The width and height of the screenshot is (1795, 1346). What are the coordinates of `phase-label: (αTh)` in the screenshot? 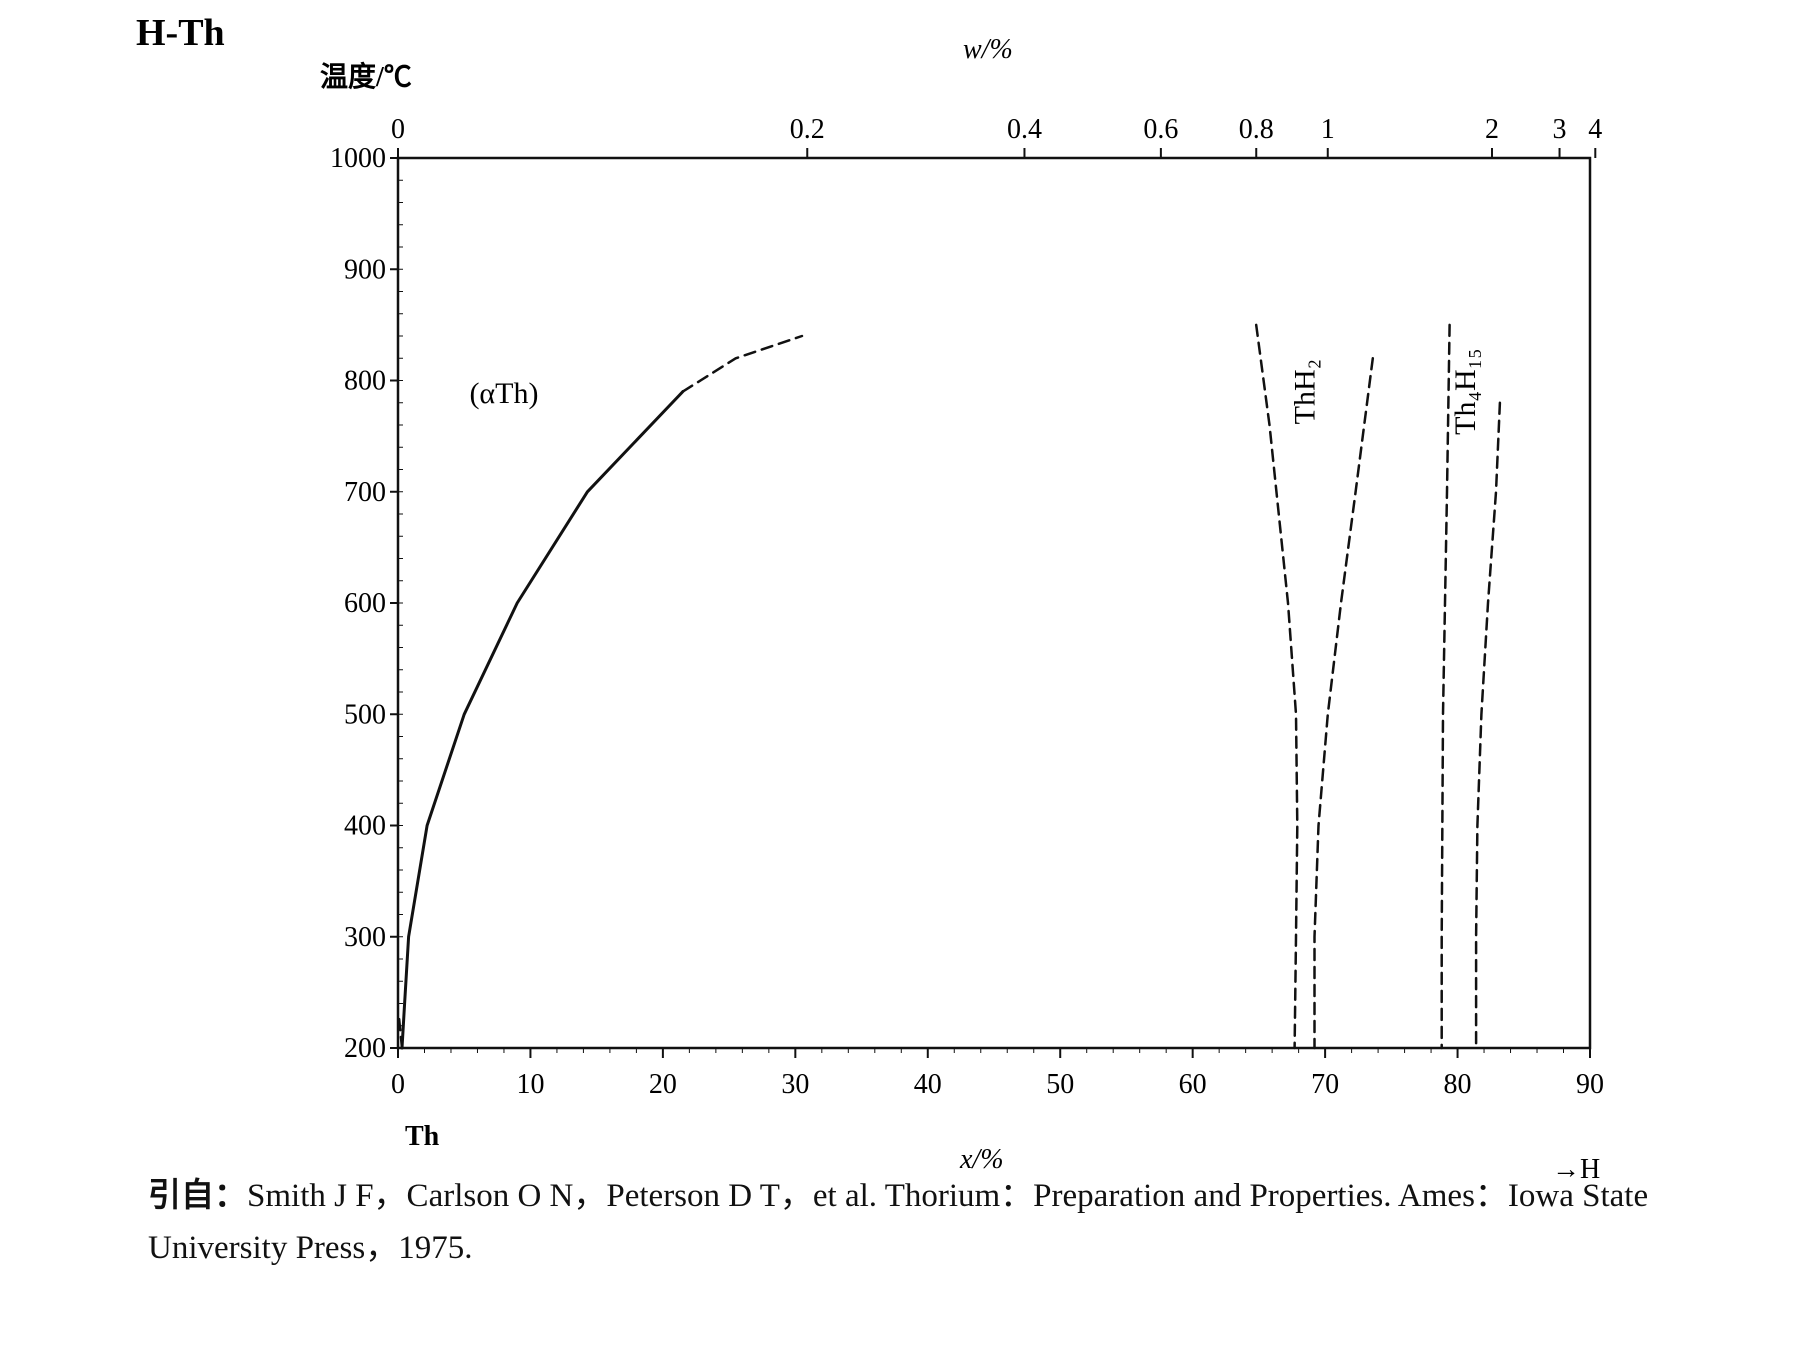 It's located at (503, 393).